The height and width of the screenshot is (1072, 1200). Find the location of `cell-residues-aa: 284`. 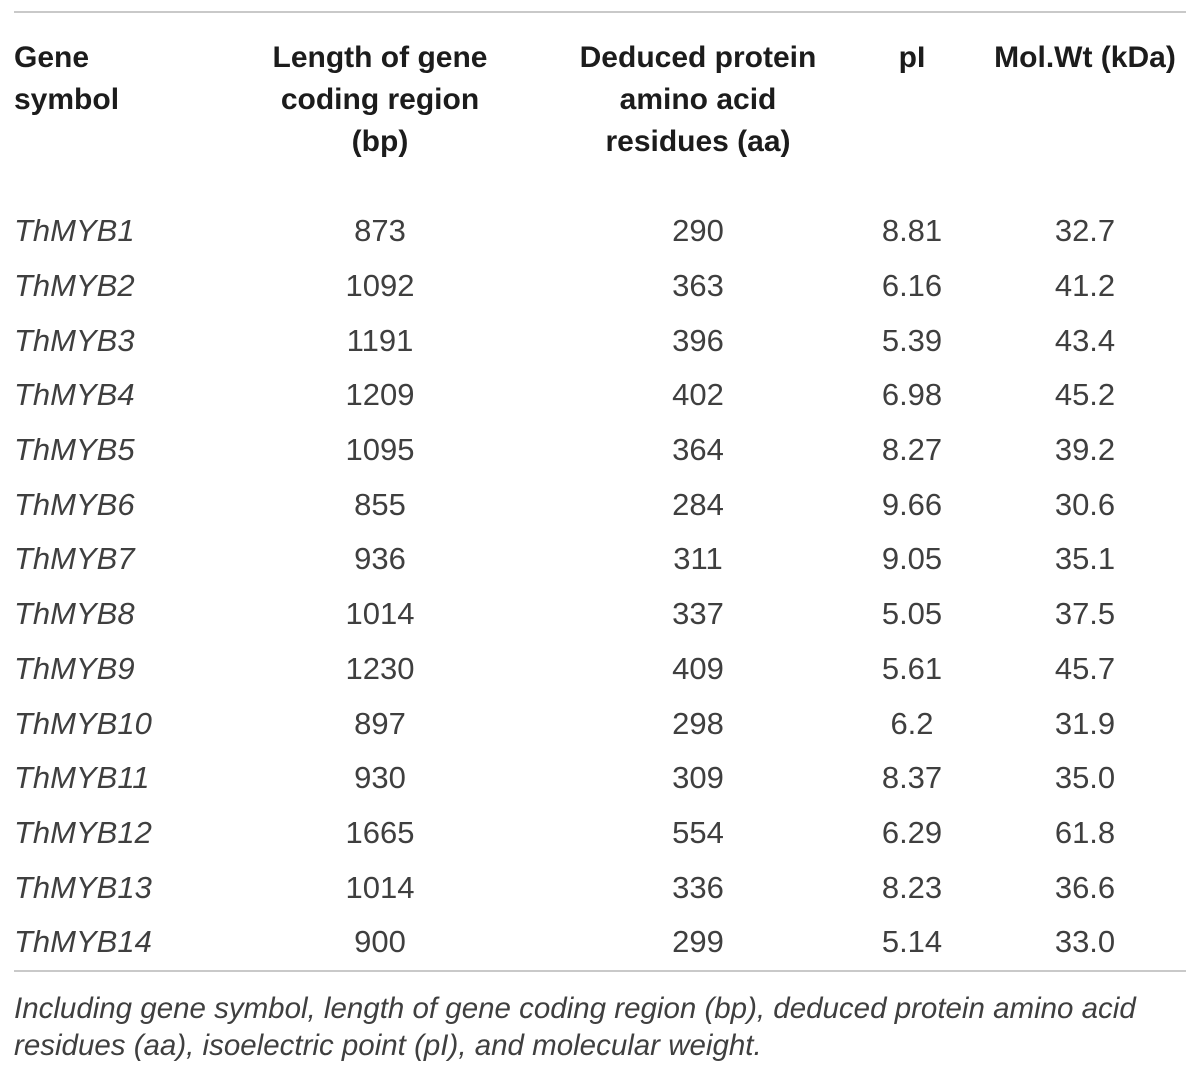

cell-residues-aa: 284 is located at coordinates (698, 504).